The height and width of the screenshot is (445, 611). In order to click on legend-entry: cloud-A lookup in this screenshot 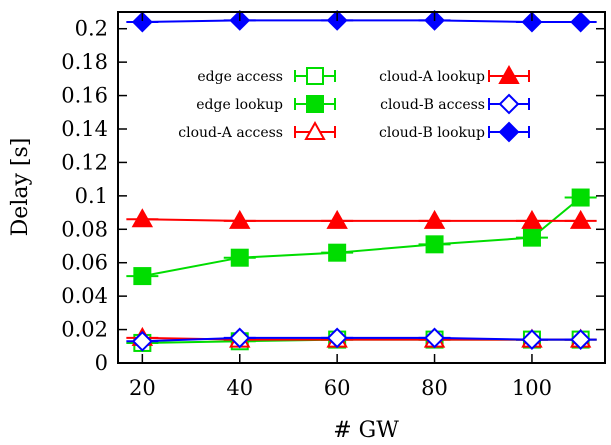, I will do `click(454, 74)`.